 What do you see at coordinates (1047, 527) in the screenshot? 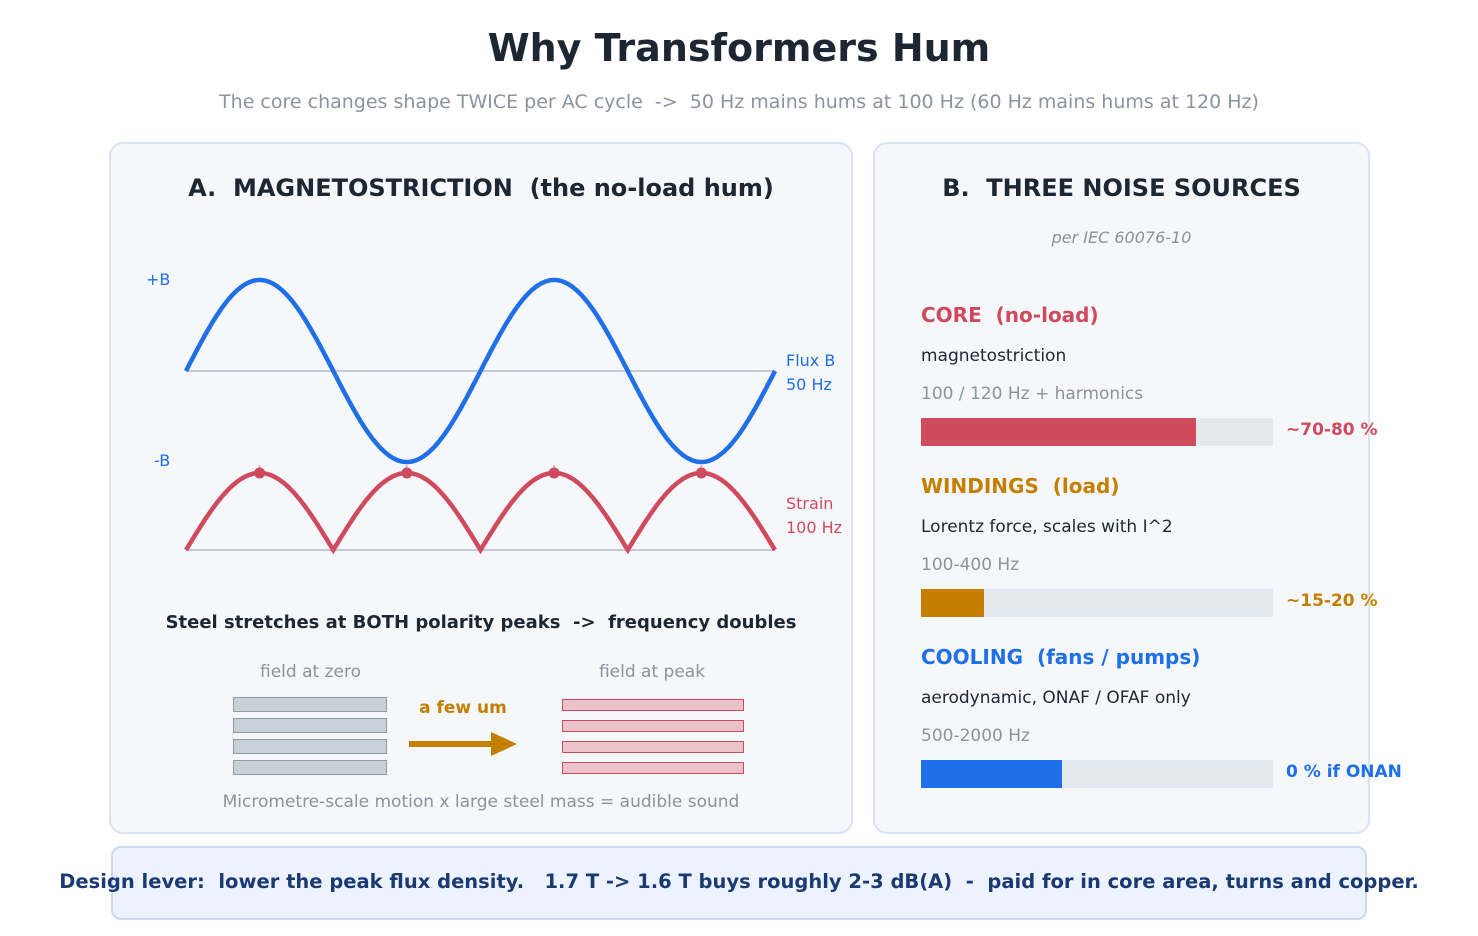
I see `windings-source-mechanism: Lorentz force, scales with I^2` at bounding box center [1047, 527].